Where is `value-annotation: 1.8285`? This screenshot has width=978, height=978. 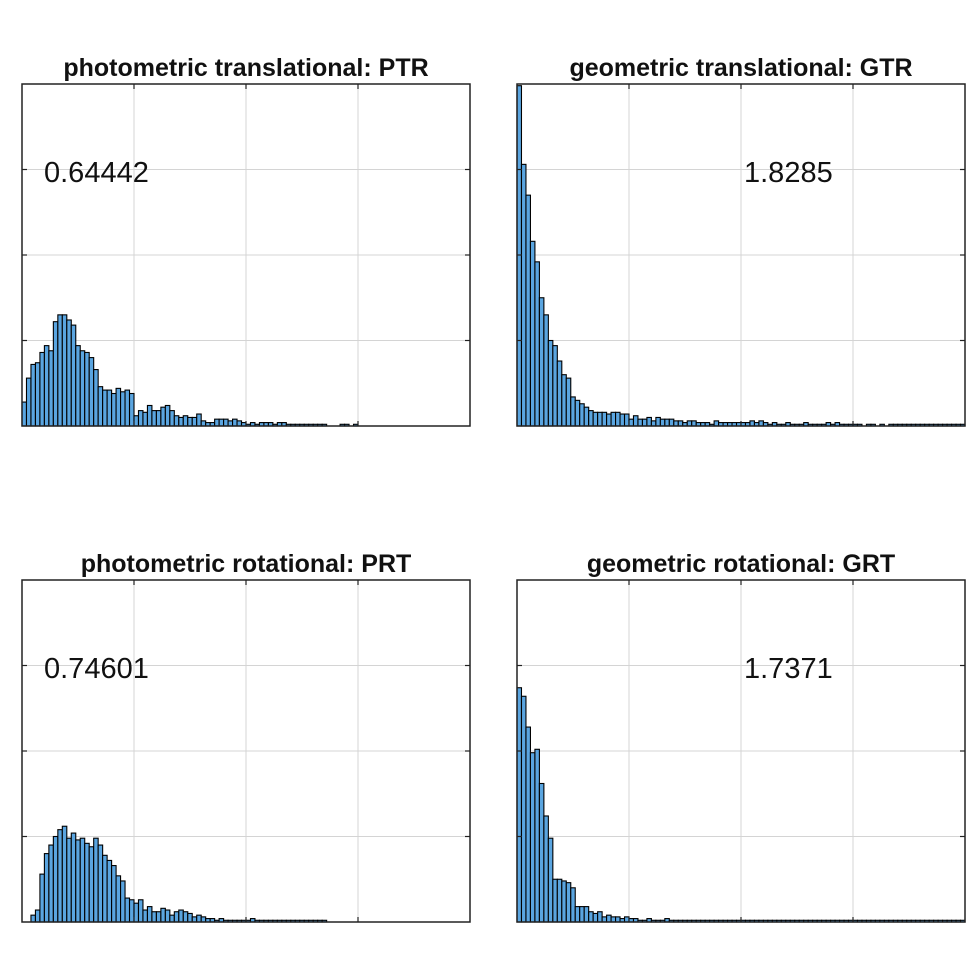 value-annotation: 1.8285 is located at coordinates (788, 173).